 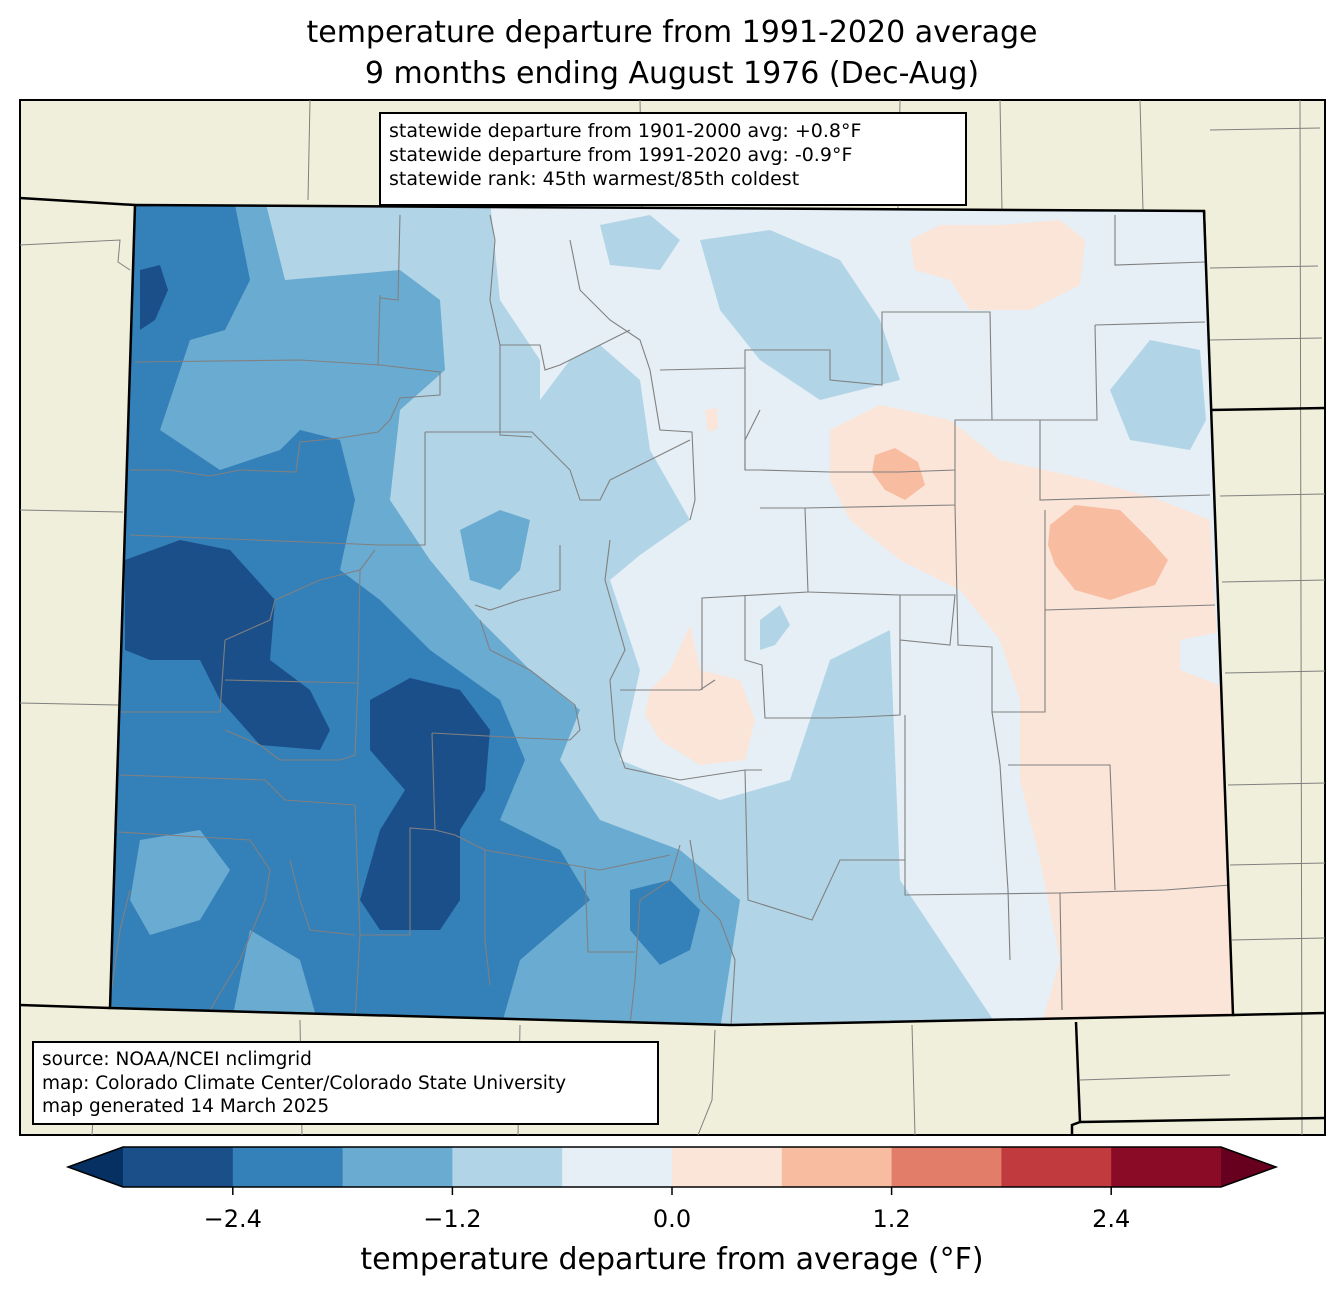 What do you see at coordinates (1248, 1167) in the screenshot?
I see `colorbar-extend-high` at bounding box center [1248, 1167].